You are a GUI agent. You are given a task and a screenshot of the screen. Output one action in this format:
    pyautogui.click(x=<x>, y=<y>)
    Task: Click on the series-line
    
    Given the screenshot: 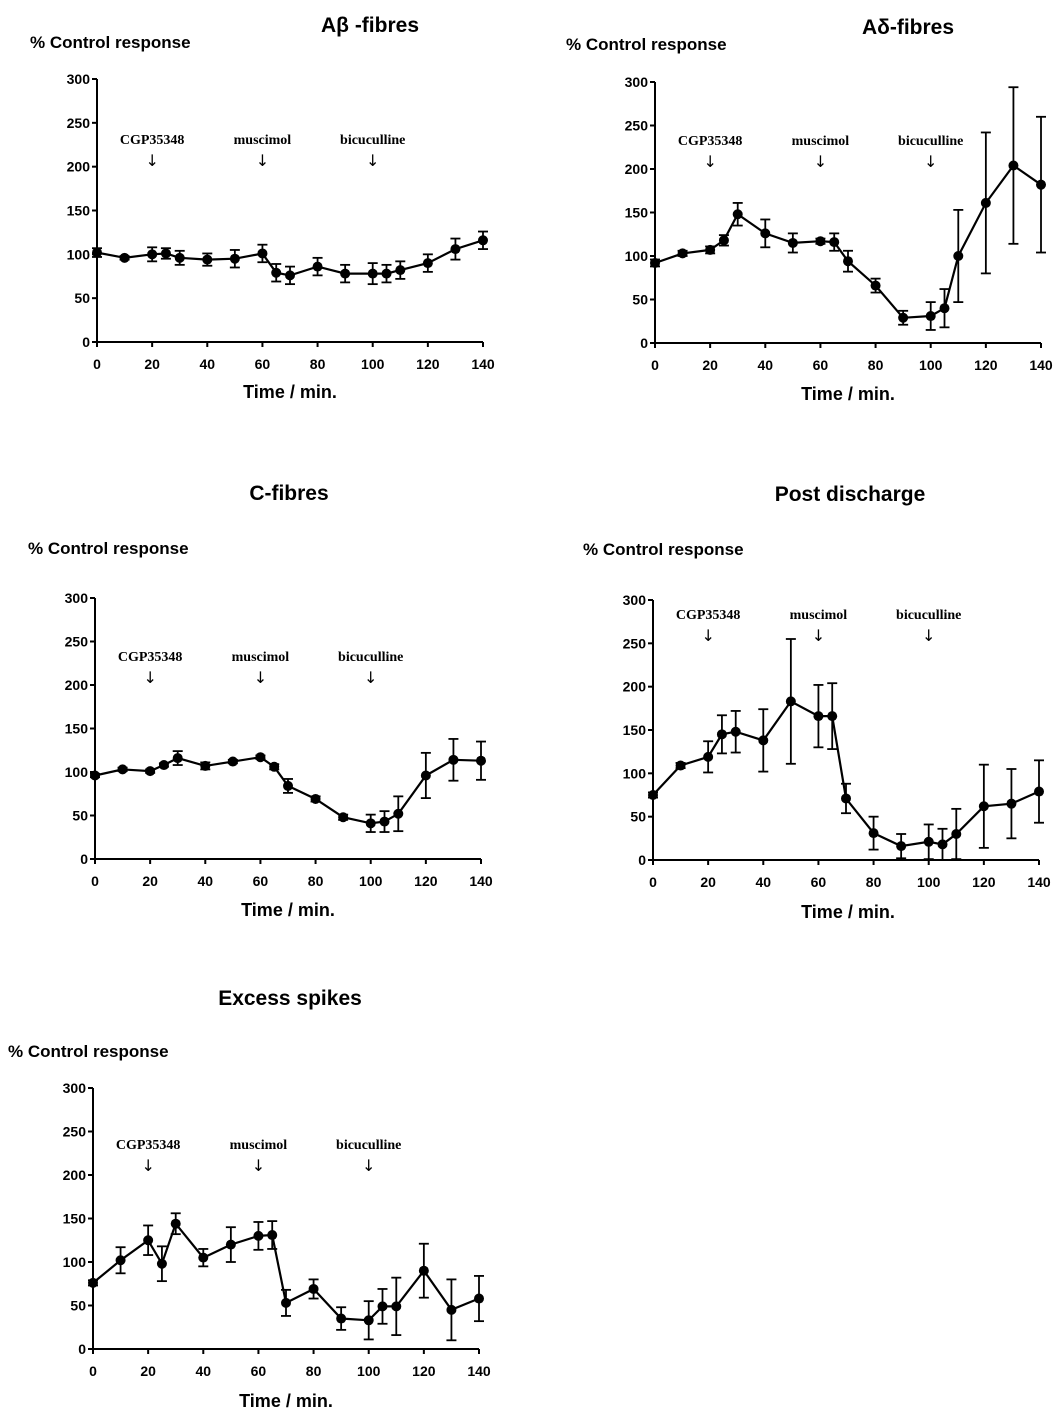 What is the action you would take?
    pyautogui.click(x=848, y=241)
    